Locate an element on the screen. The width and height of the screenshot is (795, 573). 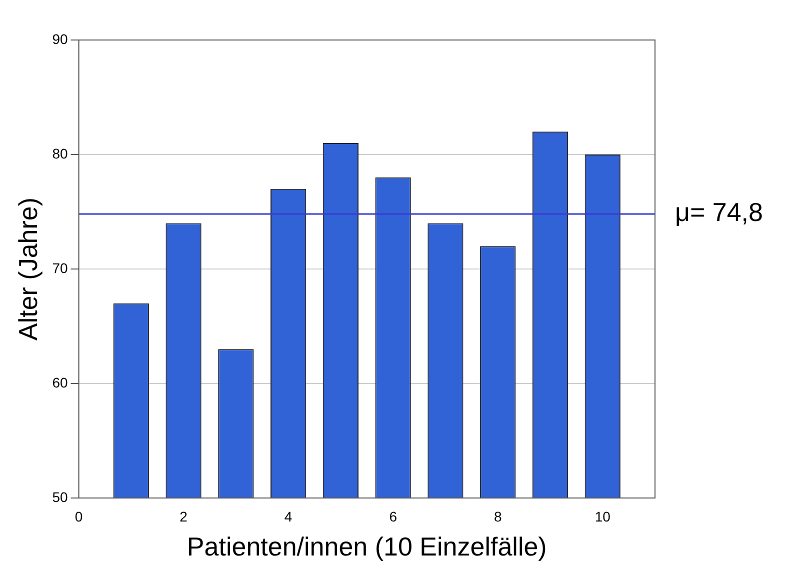
y-tick-label: 50 is located at coordinates (60, 496).